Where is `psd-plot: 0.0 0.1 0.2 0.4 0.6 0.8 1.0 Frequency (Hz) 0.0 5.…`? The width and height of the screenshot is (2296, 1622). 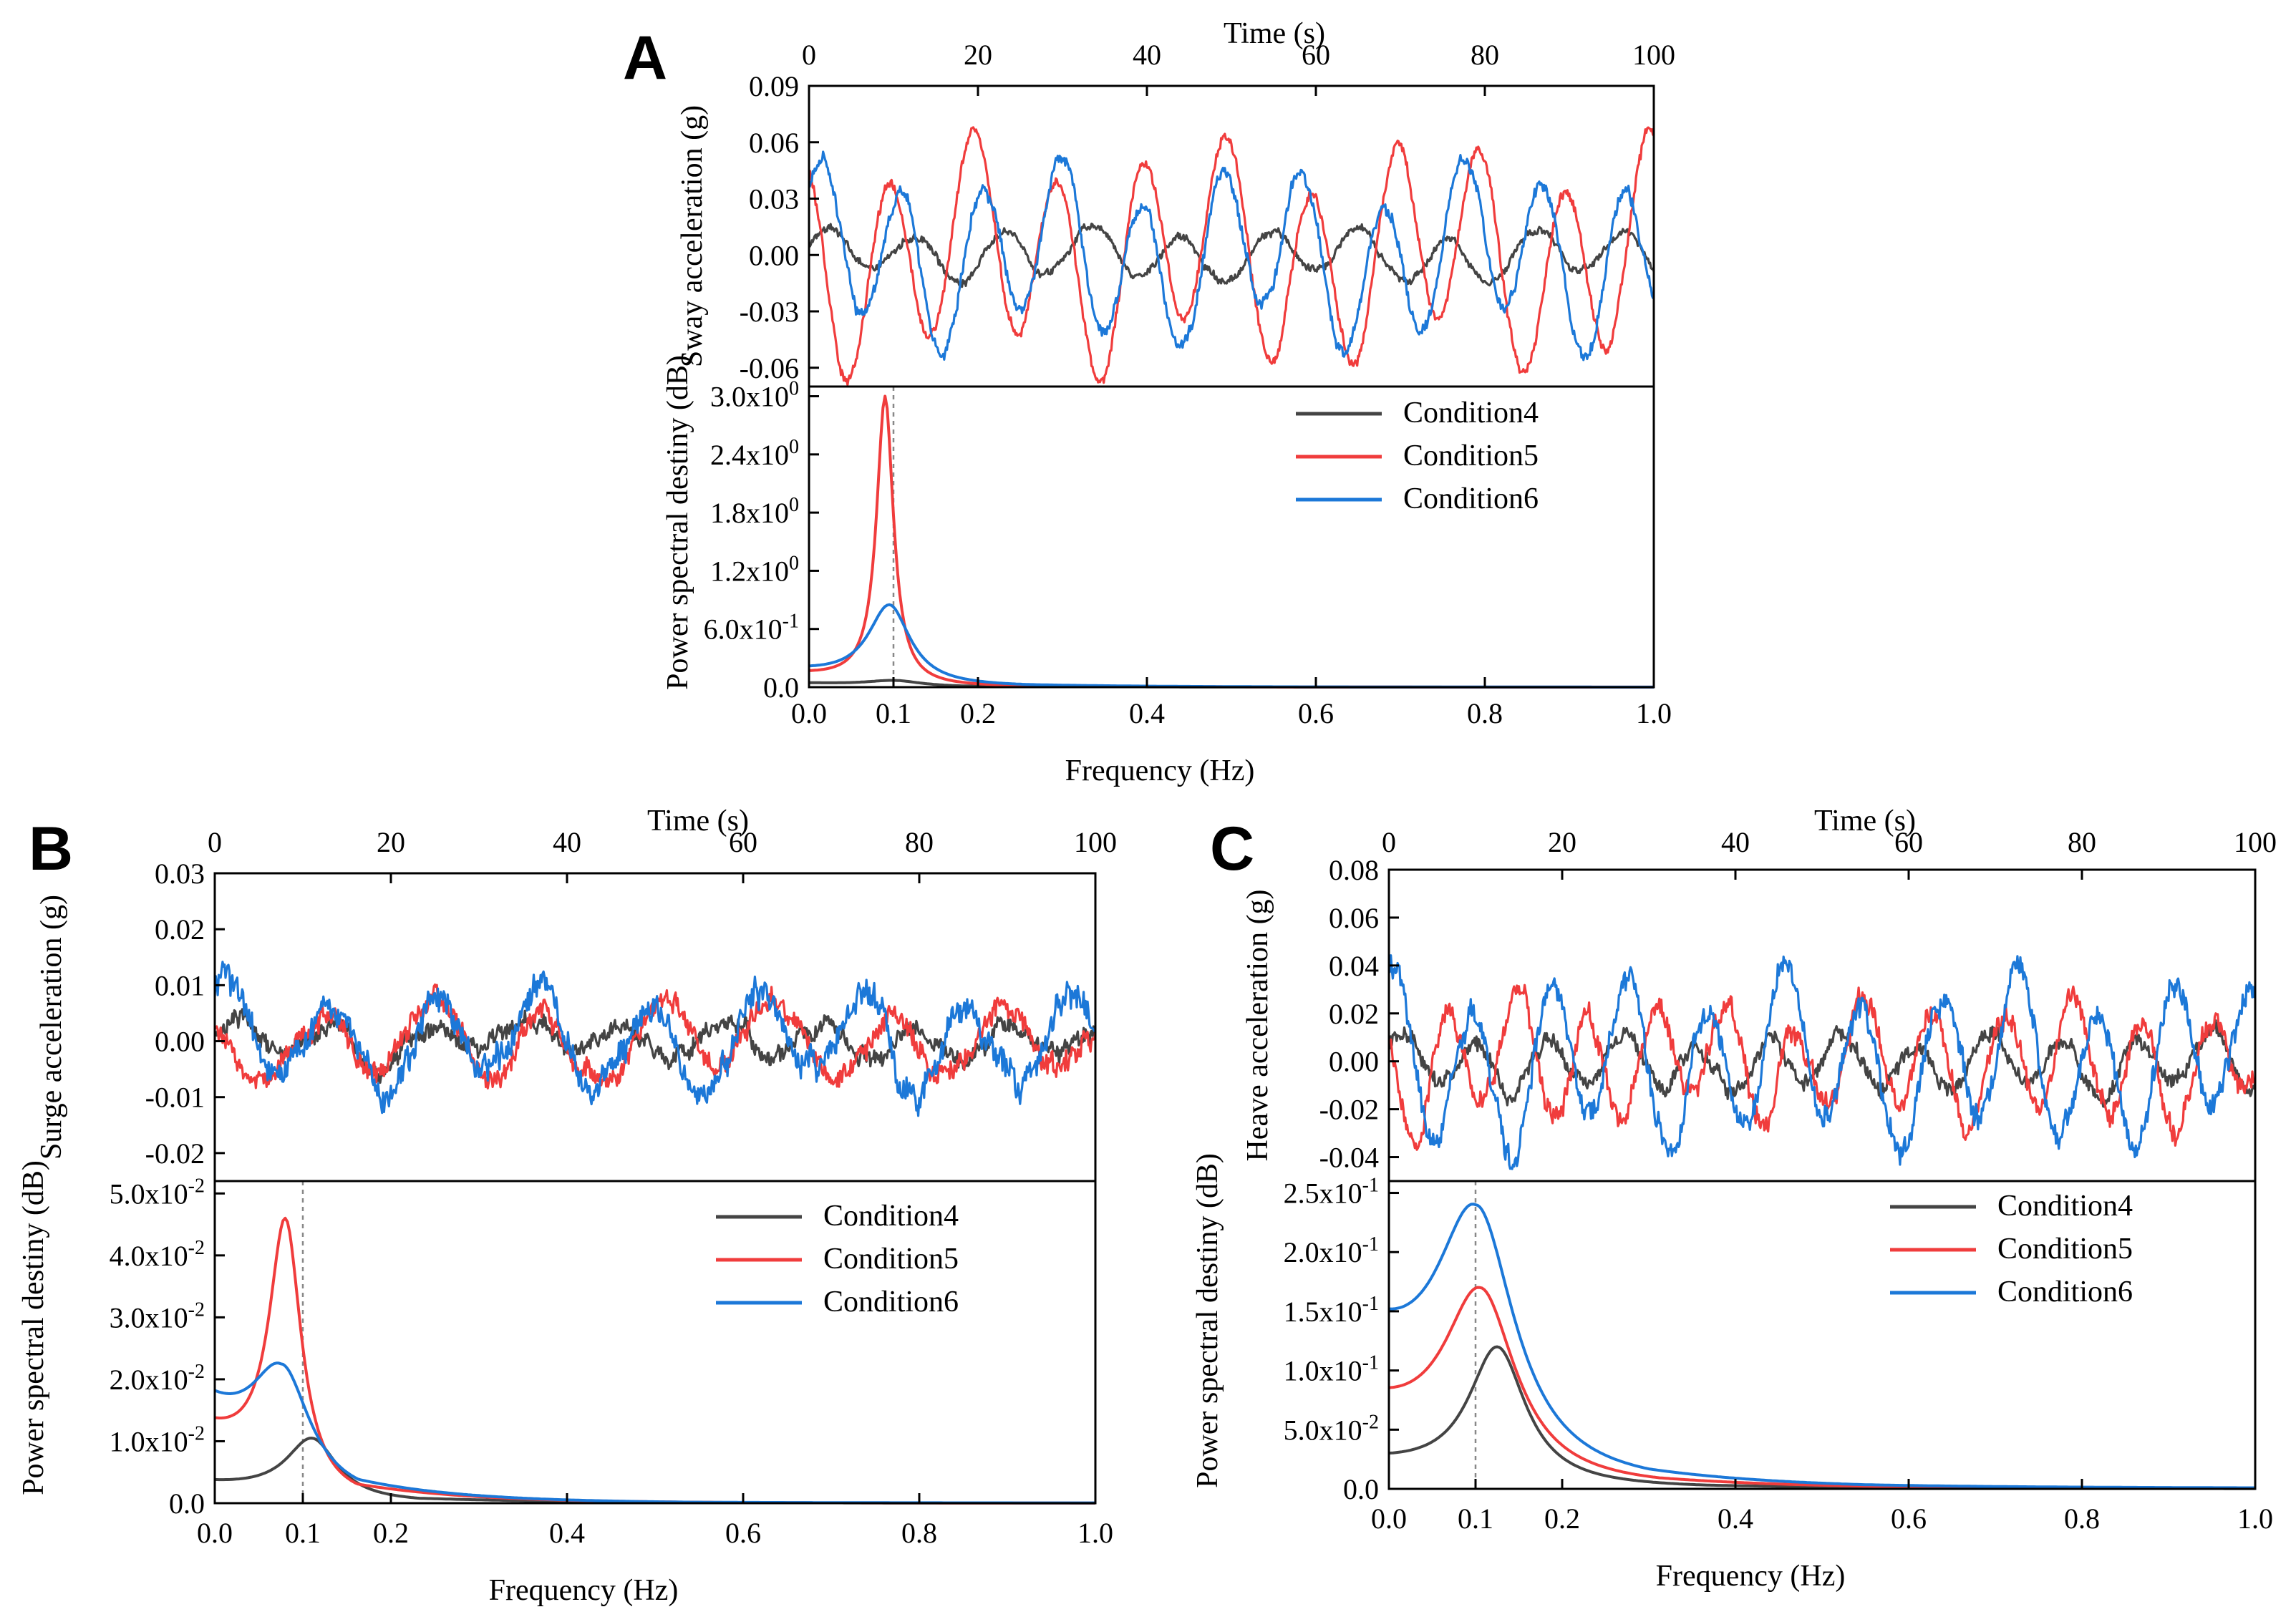
psd-plot: 0.0 0.1 0.2 0.4 0.6 0.8 1.0 Frequency (Hz) 0.0 5.… is located at coordinates (1732, 1373).